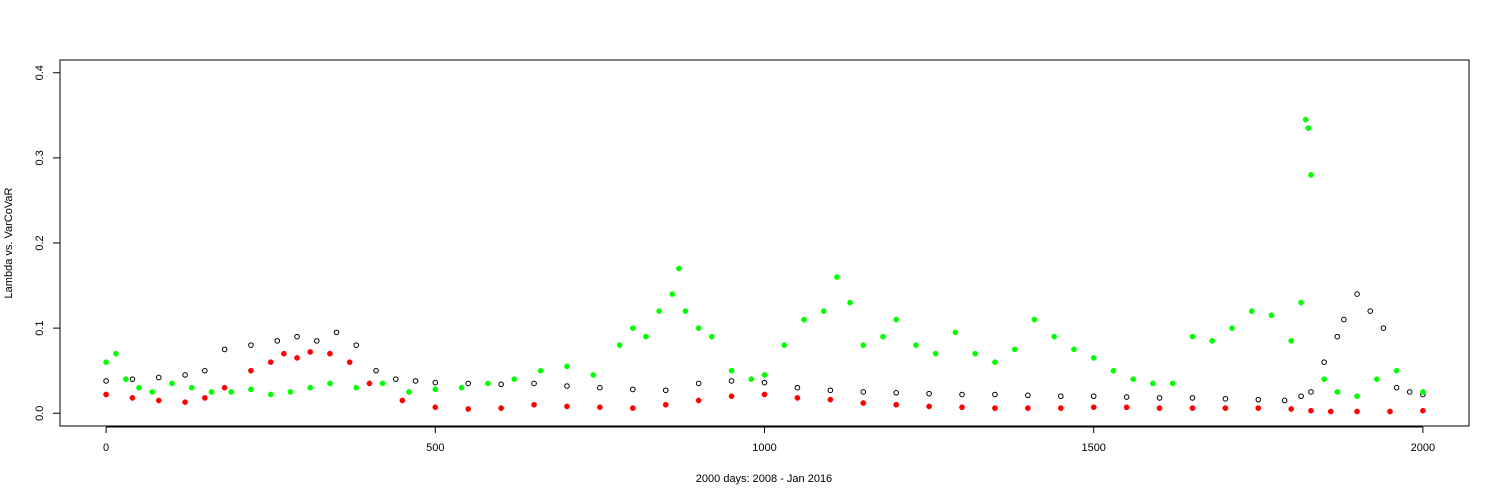 Image resolution: width=1500 pixels, height=500 pixels. I want to click on x-tick-label: 0, so click(106, 448).